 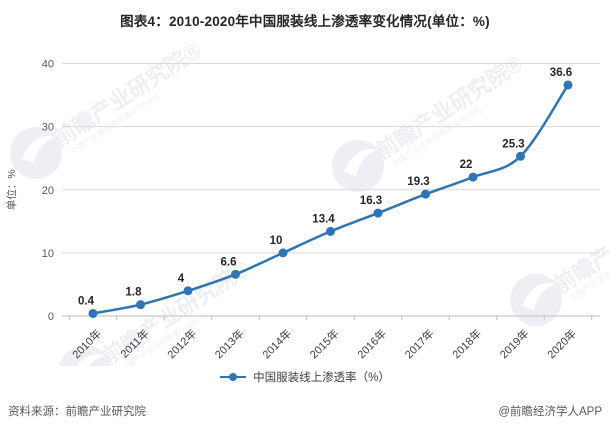 I want to click on footer: 资料来源：前瞻产业研究院 @前瞻经济学人APP, so click(x=305, y=411).